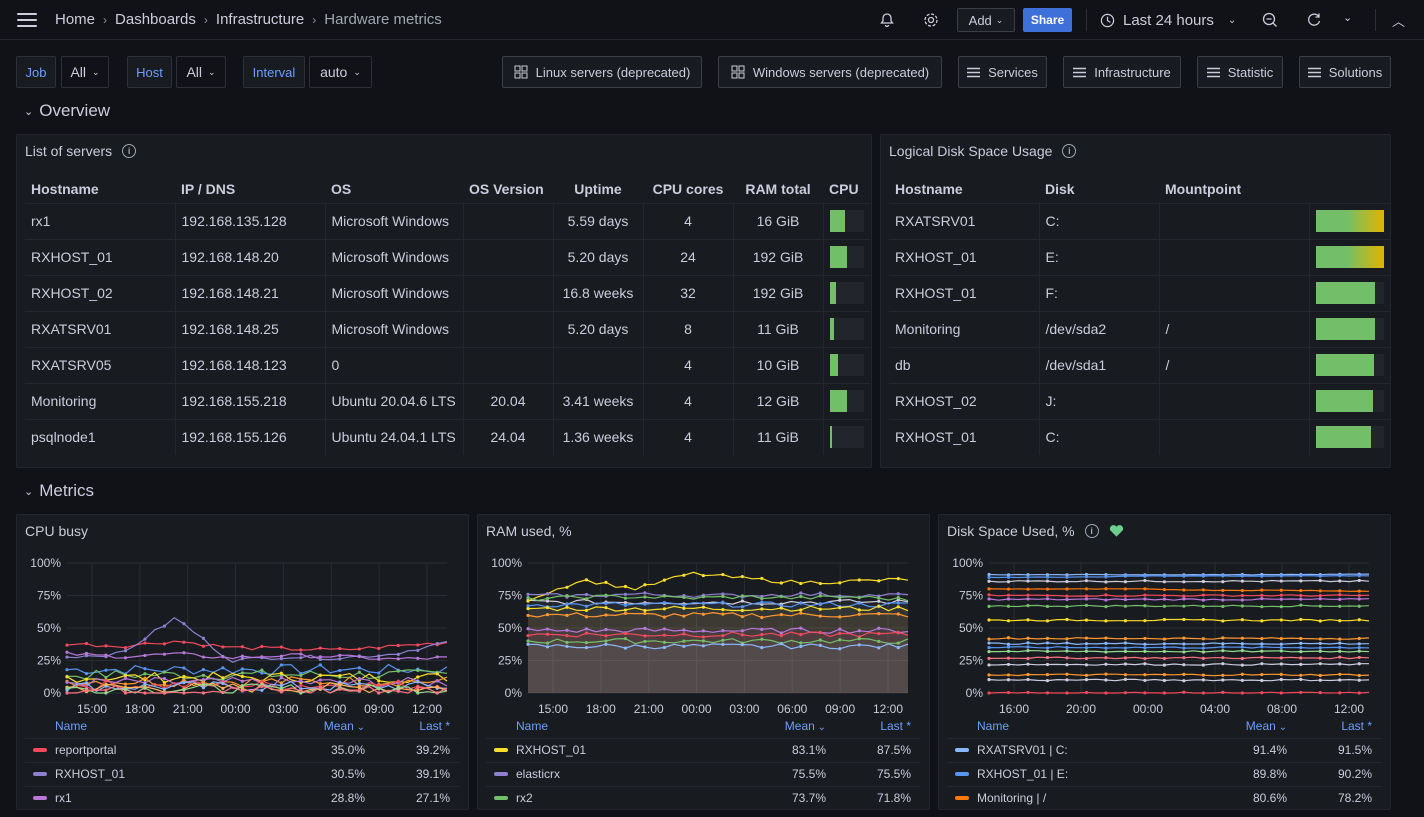 The image size is (1424, 817). What do you see at coordinates (1139, 256) in the screenshot?
I see `table-row: RXHOST_01 E:` at bounding box center [1139, 256].